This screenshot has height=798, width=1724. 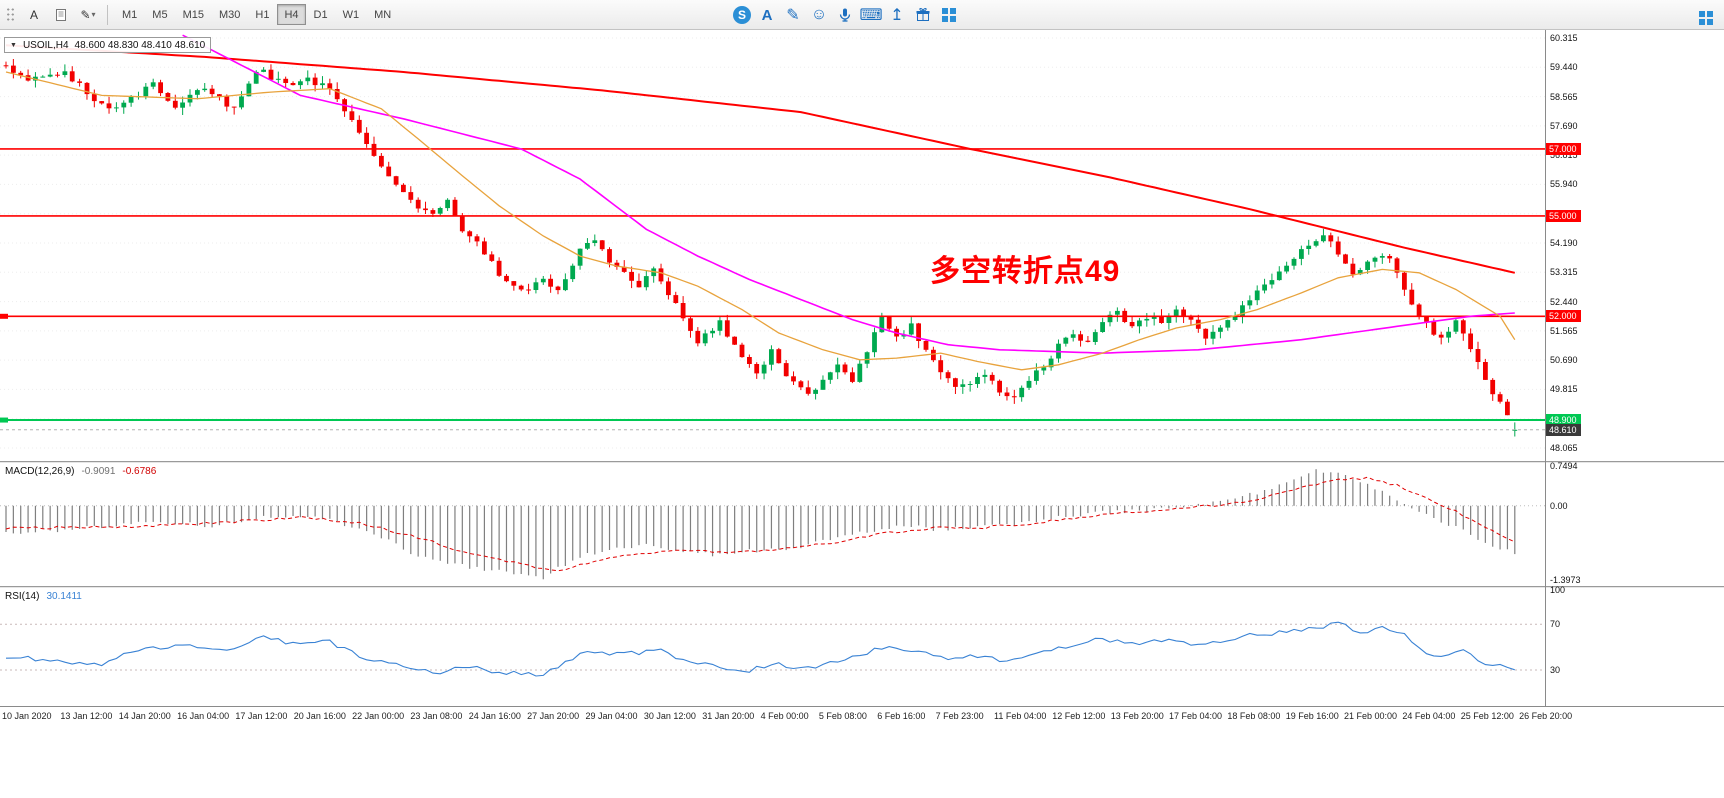 I want to click on logo-s-icon: S, so click(x=742, y=15).